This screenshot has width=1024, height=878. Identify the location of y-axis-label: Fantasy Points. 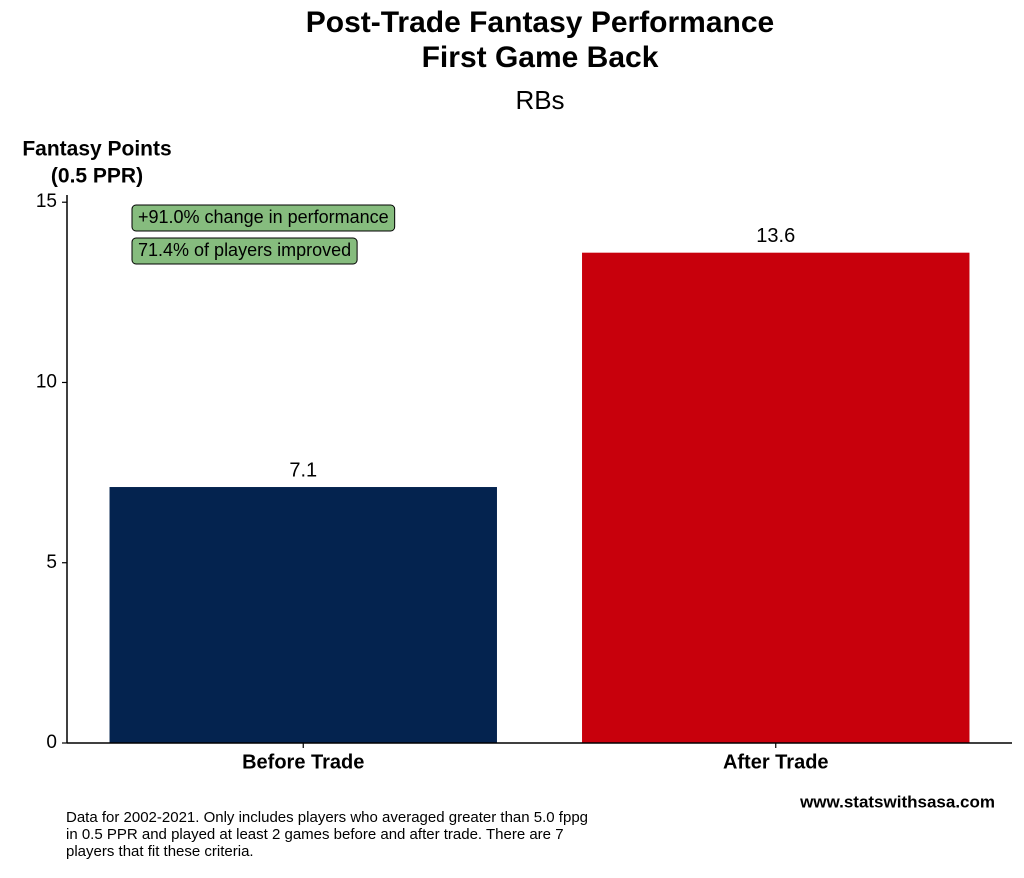
(96, 149).